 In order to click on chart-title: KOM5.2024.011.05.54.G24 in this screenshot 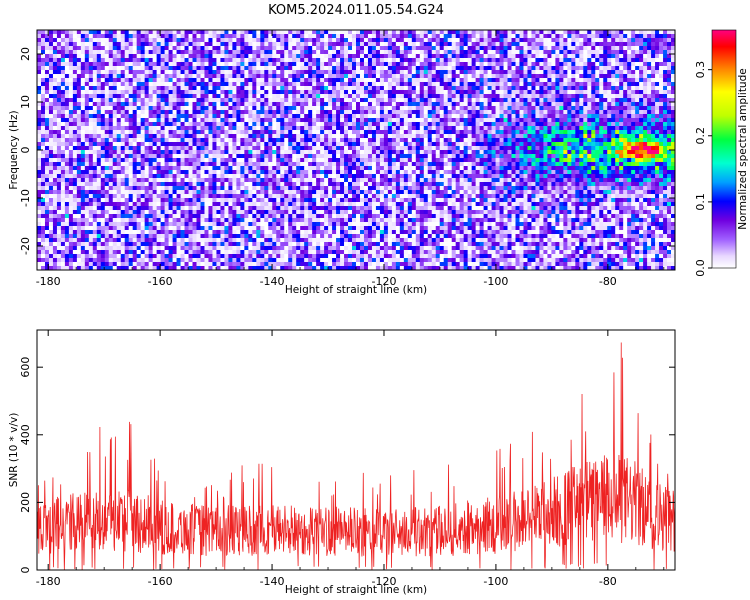, I will do `click(356, 10)`.